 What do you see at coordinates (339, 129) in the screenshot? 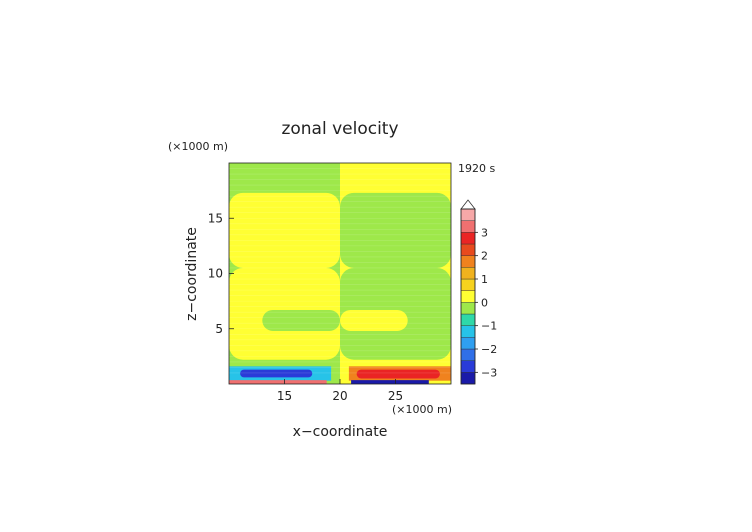
I see `chart-title: zonal velocity` at bounding box center [339, 129].